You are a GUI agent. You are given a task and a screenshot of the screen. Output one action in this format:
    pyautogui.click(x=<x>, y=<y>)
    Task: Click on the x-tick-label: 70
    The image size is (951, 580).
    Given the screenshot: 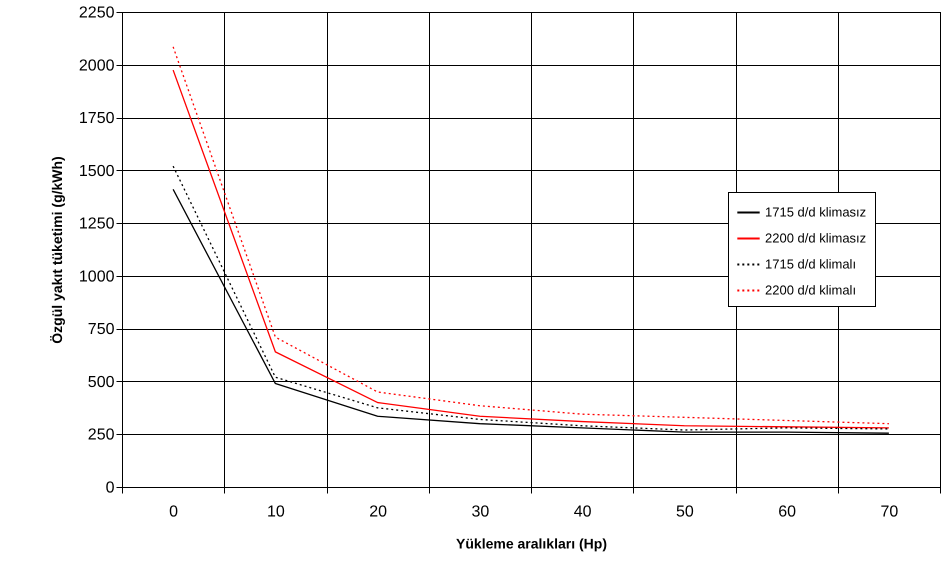 What is the action you would take?
    pyautogui.click(x=889, y=512)
    